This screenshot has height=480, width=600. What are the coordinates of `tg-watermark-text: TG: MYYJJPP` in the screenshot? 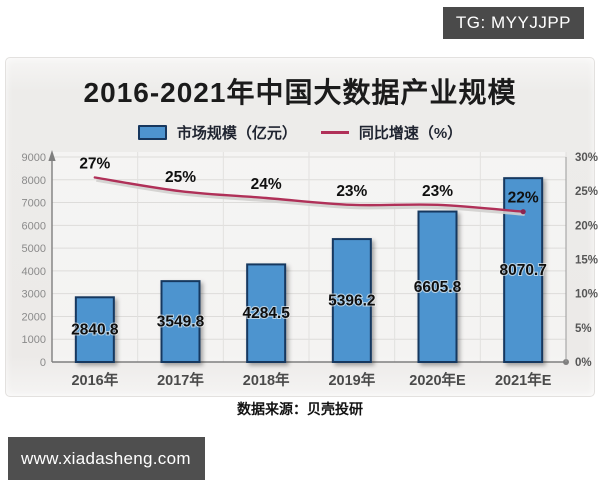 It's located at (513, 22).